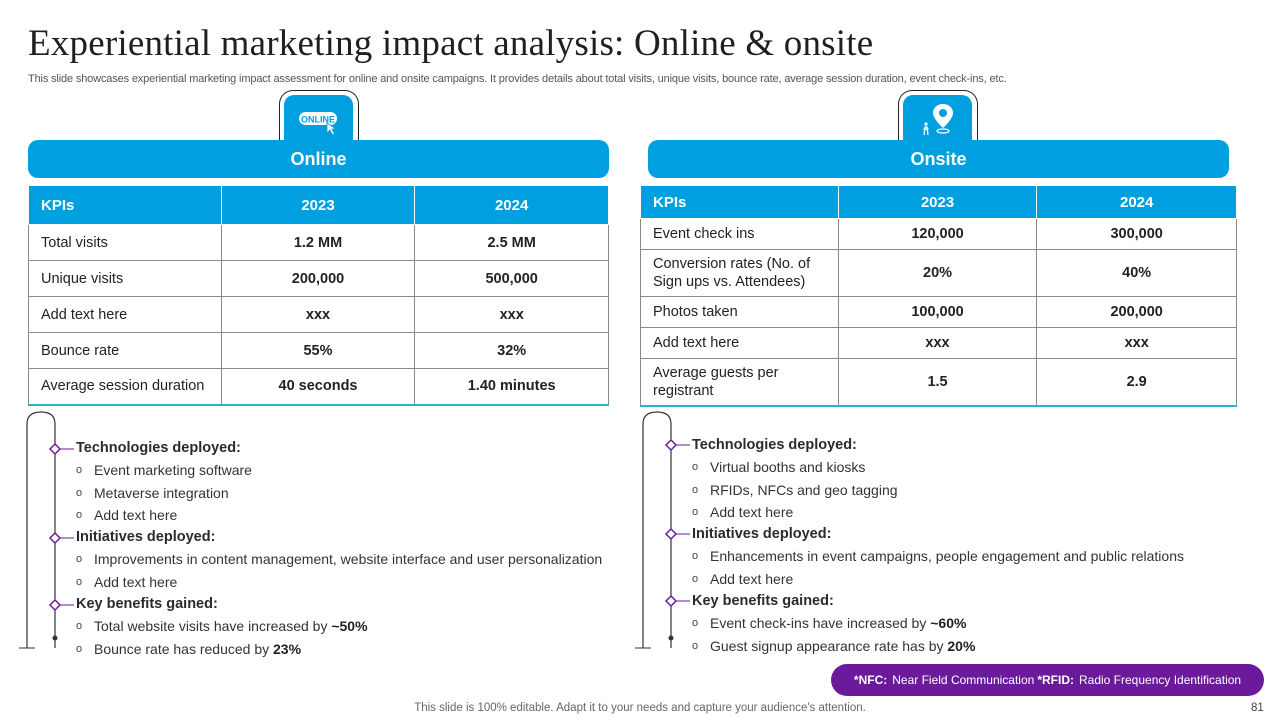  What do you see at coordinates (1160, 680) in the screenshot?
I see `rfid-text: Radio Frequency Identification` at bounding box center [1160, 680].